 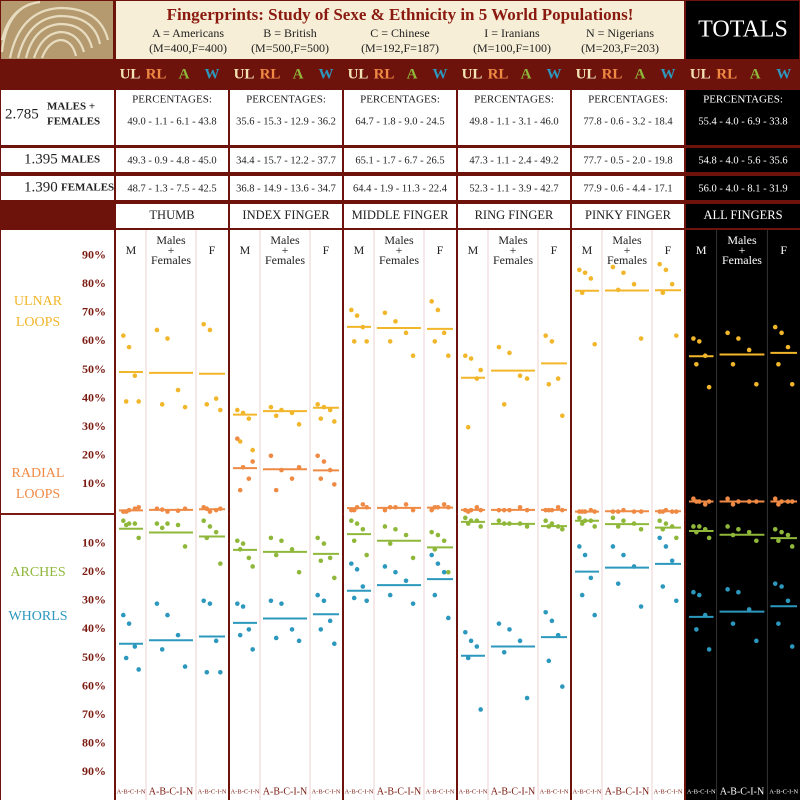 What do you see at coordinates (38, 322) in the screenshot?
I see `category-label: LOOPS` at bounding box center [38, 322].